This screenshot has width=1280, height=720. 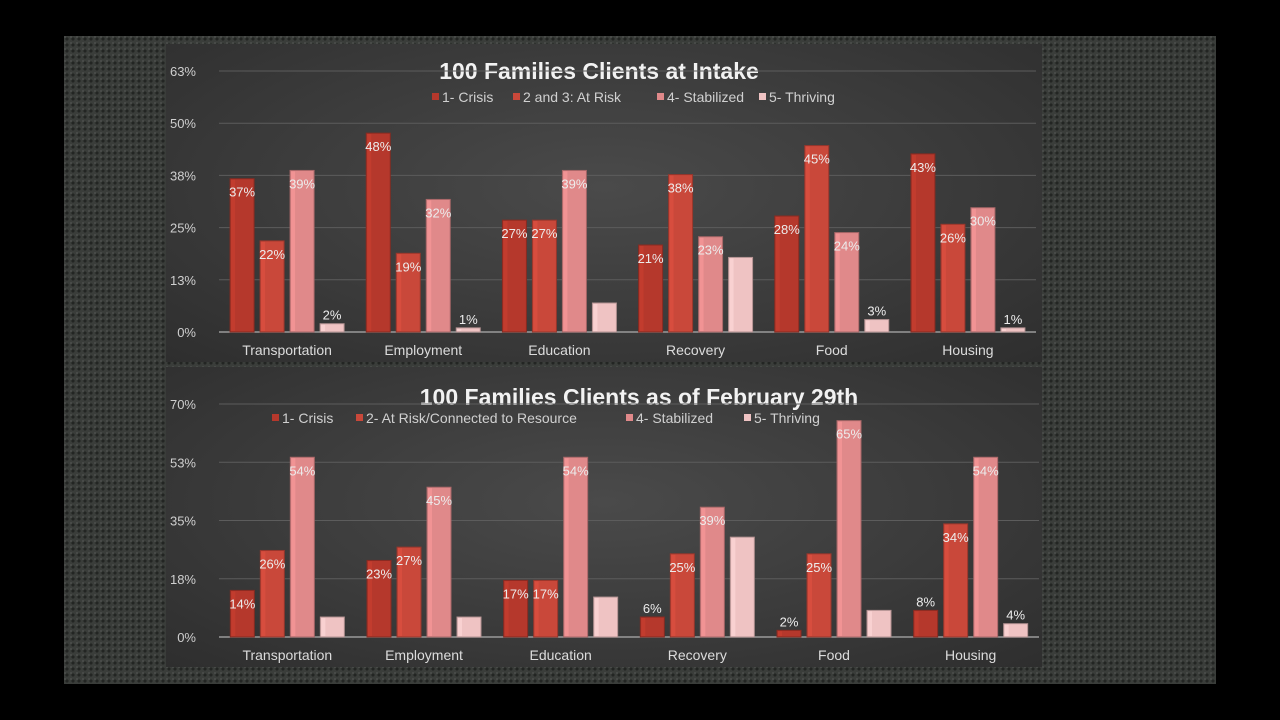 I want to click on data-label: 24%, so click(x=847, y=246).